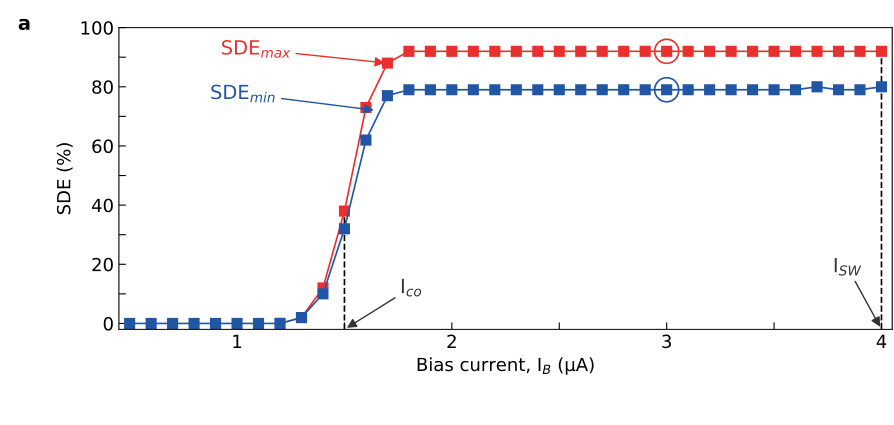  I want to click on y-tick-label: 20, so click(102, 265).